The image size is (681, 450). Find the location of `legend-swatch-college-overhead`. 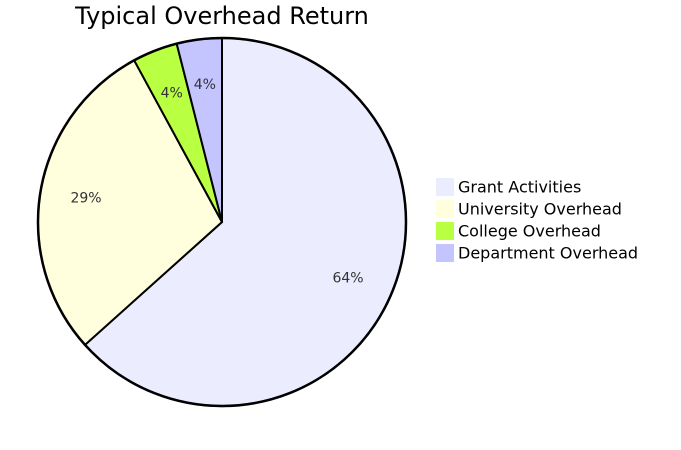

legend-swatch-college-overhead is located at coordinates (445, 231).